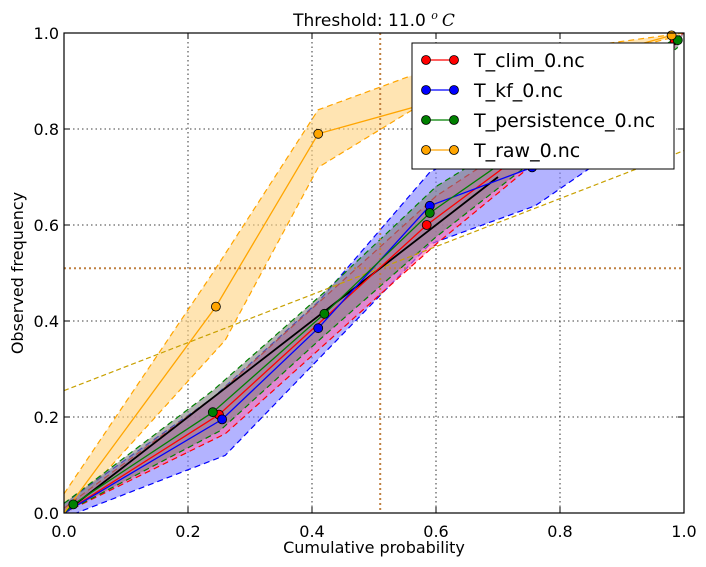 The width and height of the screenshot is (706, 567). Describe the element at coordinates (63, 531) in the screenshot. I see `x-tick-label: 0.0` at that location.